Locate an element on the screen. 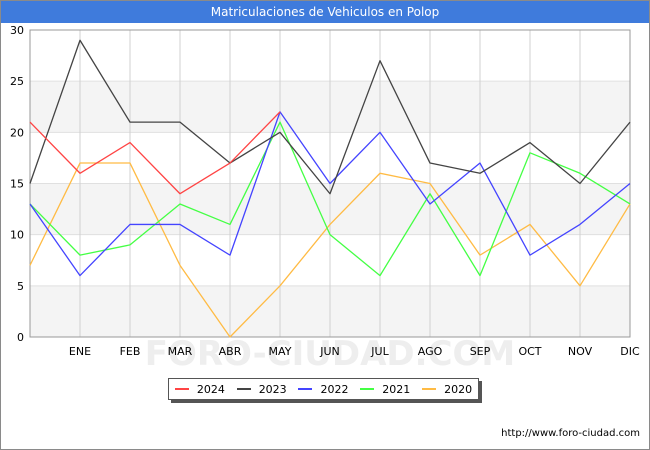 This screenshot has width=650, height=450. x-tick-label: SEP is located at coordinates (480, 351).